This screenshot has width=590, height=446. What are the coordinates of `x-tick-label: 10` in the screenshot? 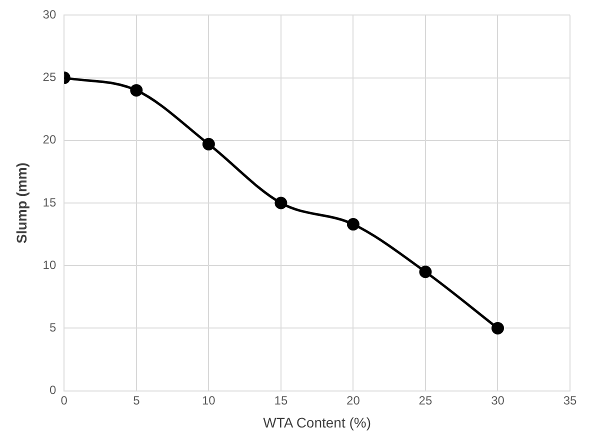 It's located at (209, 400).